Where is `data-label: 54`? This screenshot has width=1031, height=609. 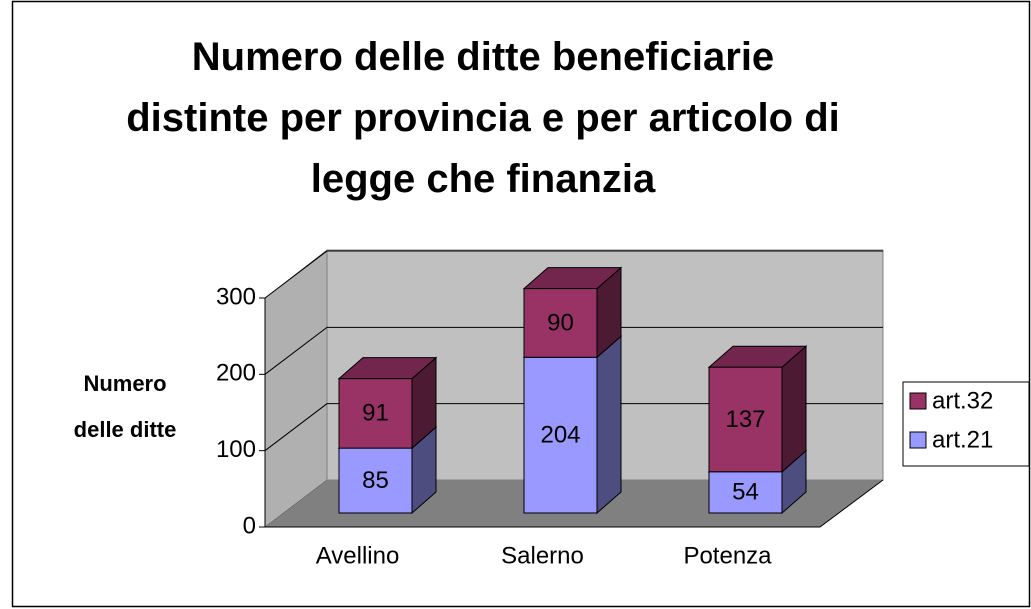 data-label: 54 is located at coordinates (745, 492).